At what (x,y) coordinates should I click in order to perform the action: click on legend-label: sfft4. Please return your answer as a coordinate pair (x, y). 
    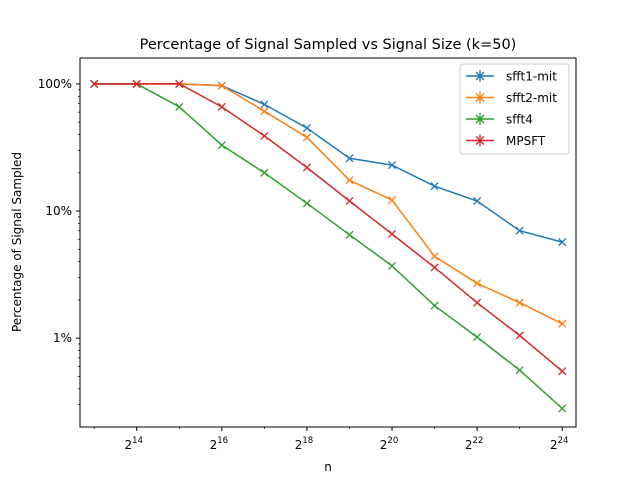
    Looking at the image, I should click on (519, 120).